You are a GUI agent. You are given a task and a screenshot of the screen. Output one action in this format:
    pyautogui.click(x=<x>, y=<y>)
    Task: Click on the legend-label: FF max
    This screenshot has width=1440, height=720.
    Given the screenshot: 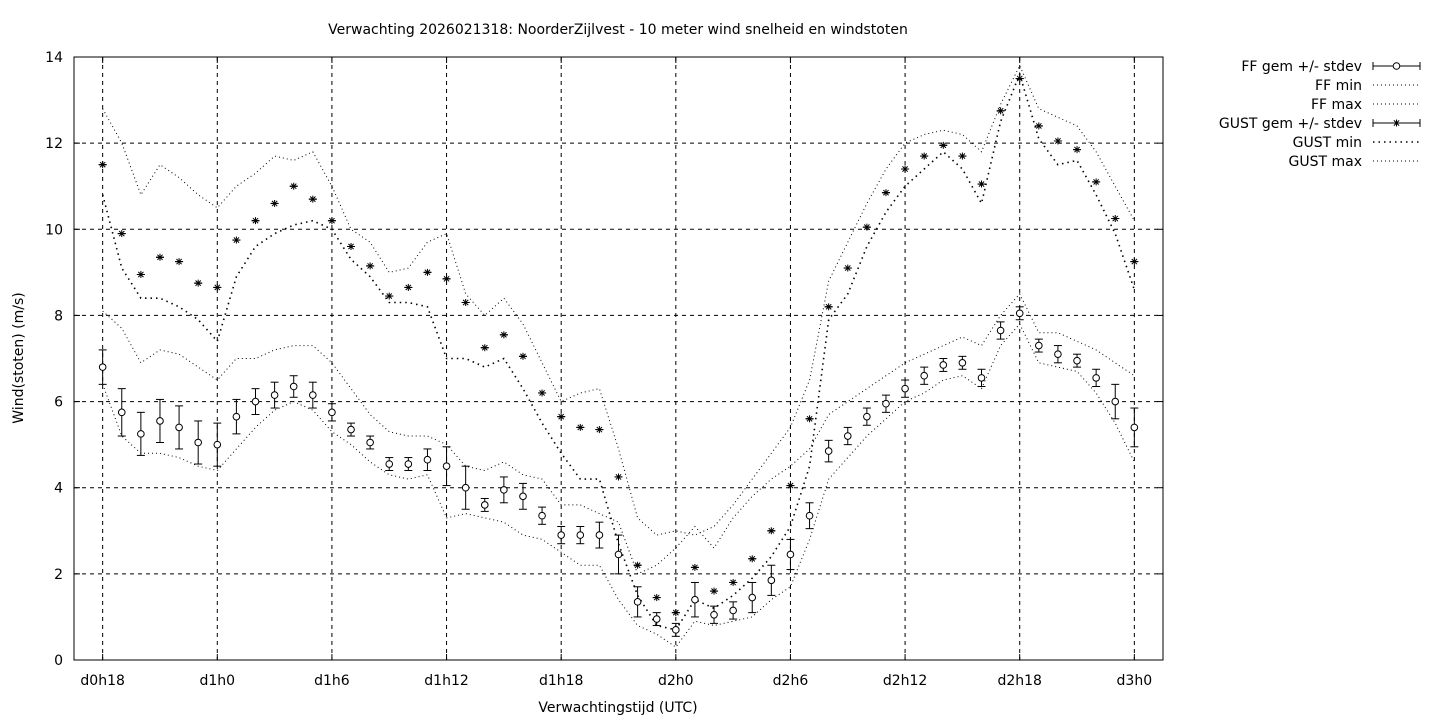 What is the action you would take?
    pyautogui.click(x=1336, y=105)
    